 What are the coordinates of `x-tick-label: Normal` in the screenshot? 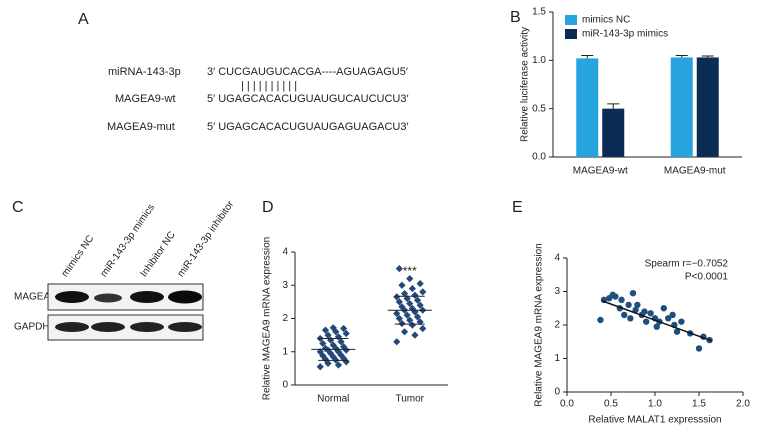 It's located at (333, 399).